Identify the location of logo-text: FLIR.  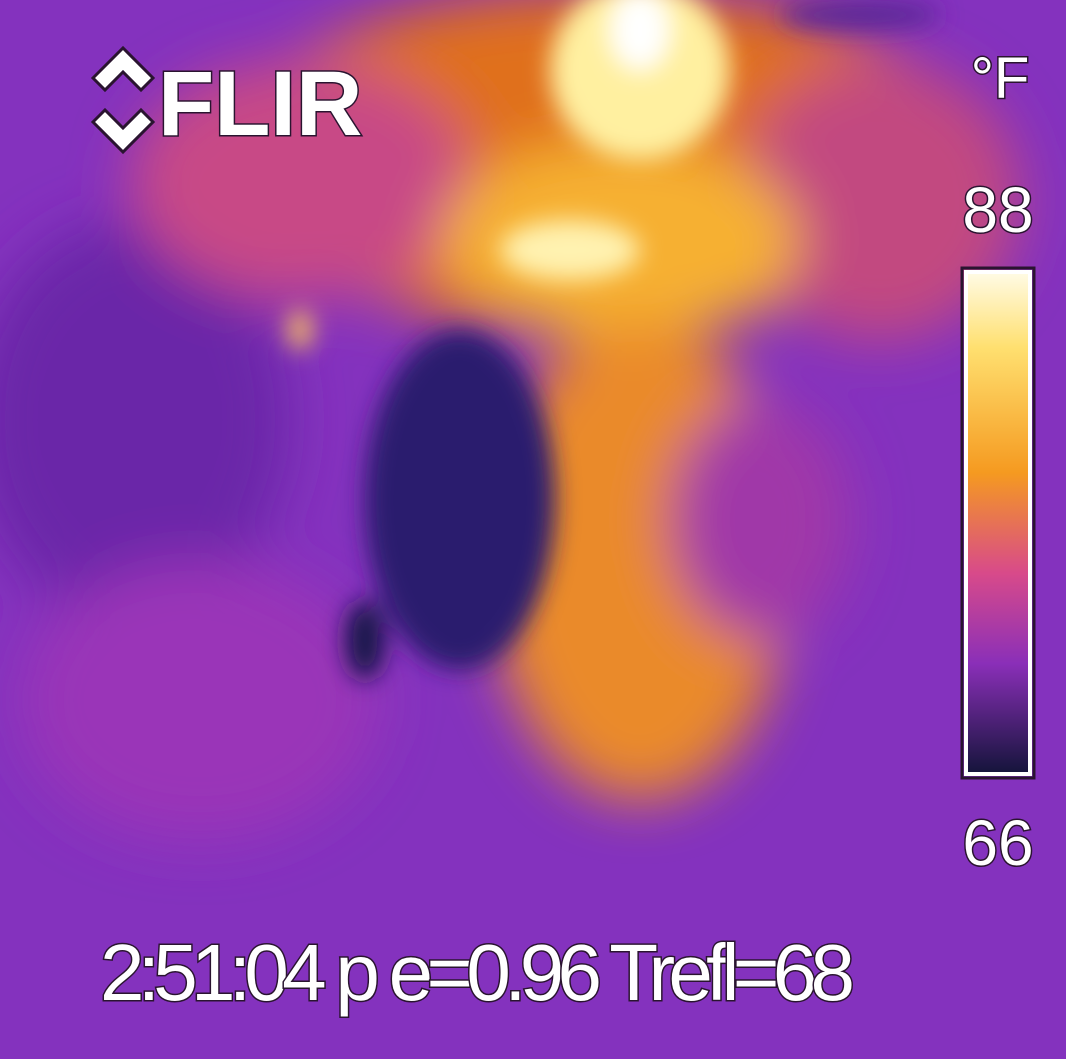
(260, 104).